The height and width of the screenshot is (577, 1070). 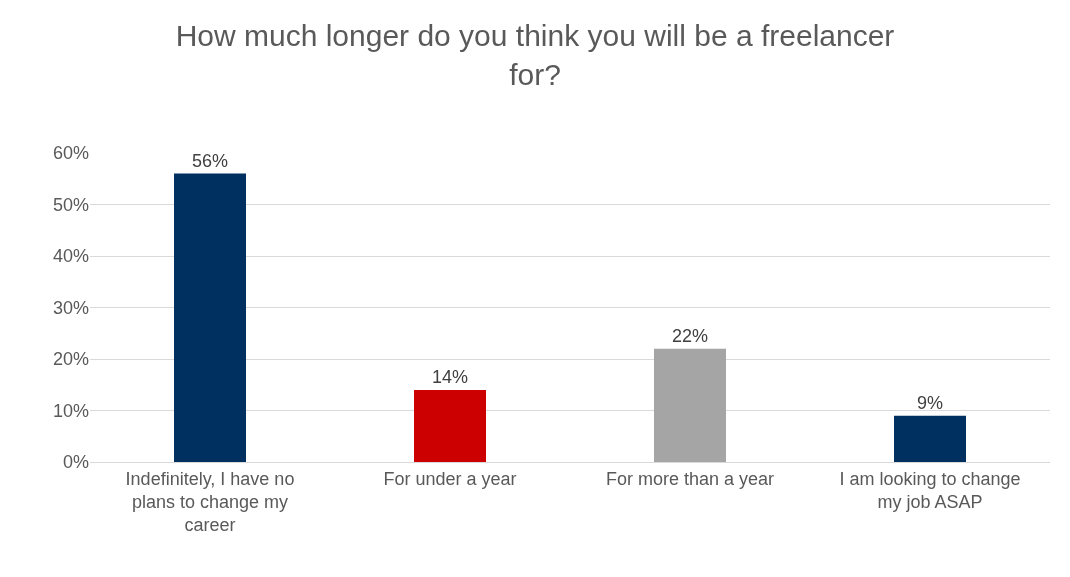 I want to click on y-tick-label: 40%, so click(x=70, y=256).